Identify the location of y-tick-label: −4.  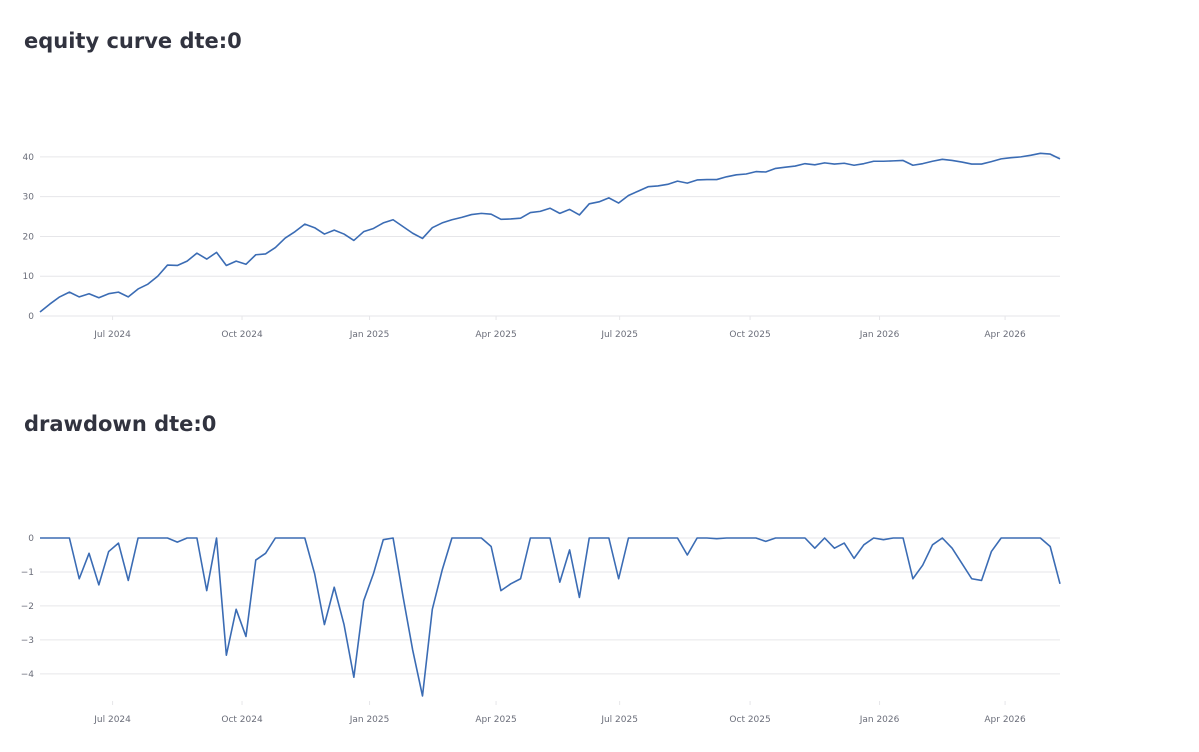
(28, 675).